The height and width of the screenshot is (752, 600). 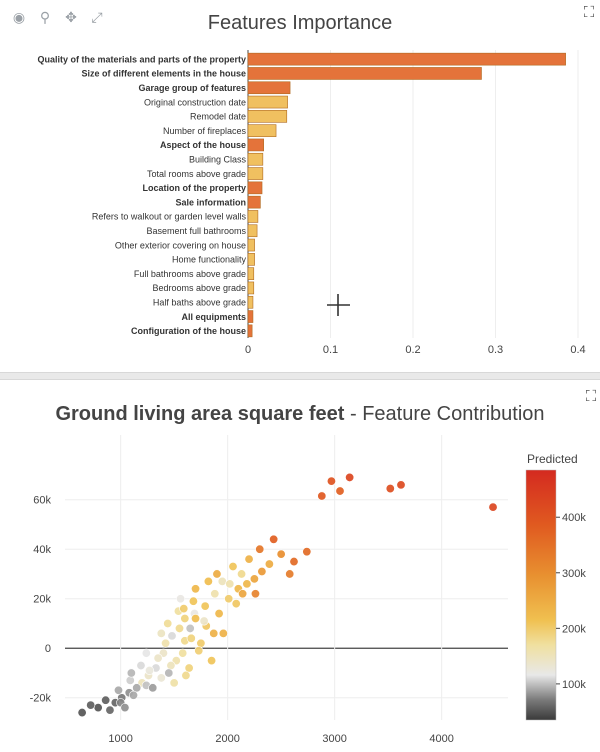 I want to click on zoom-icon: ⚲, so click(x=45, y=17).